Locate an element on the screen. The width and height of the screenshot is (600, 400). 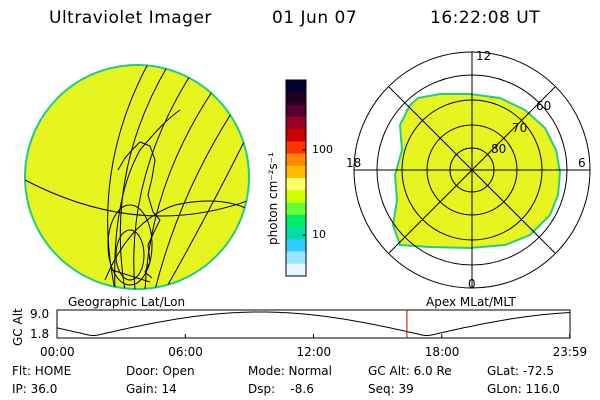
altitude-ylabel: GC Alt is located at coordinates (18, 327).